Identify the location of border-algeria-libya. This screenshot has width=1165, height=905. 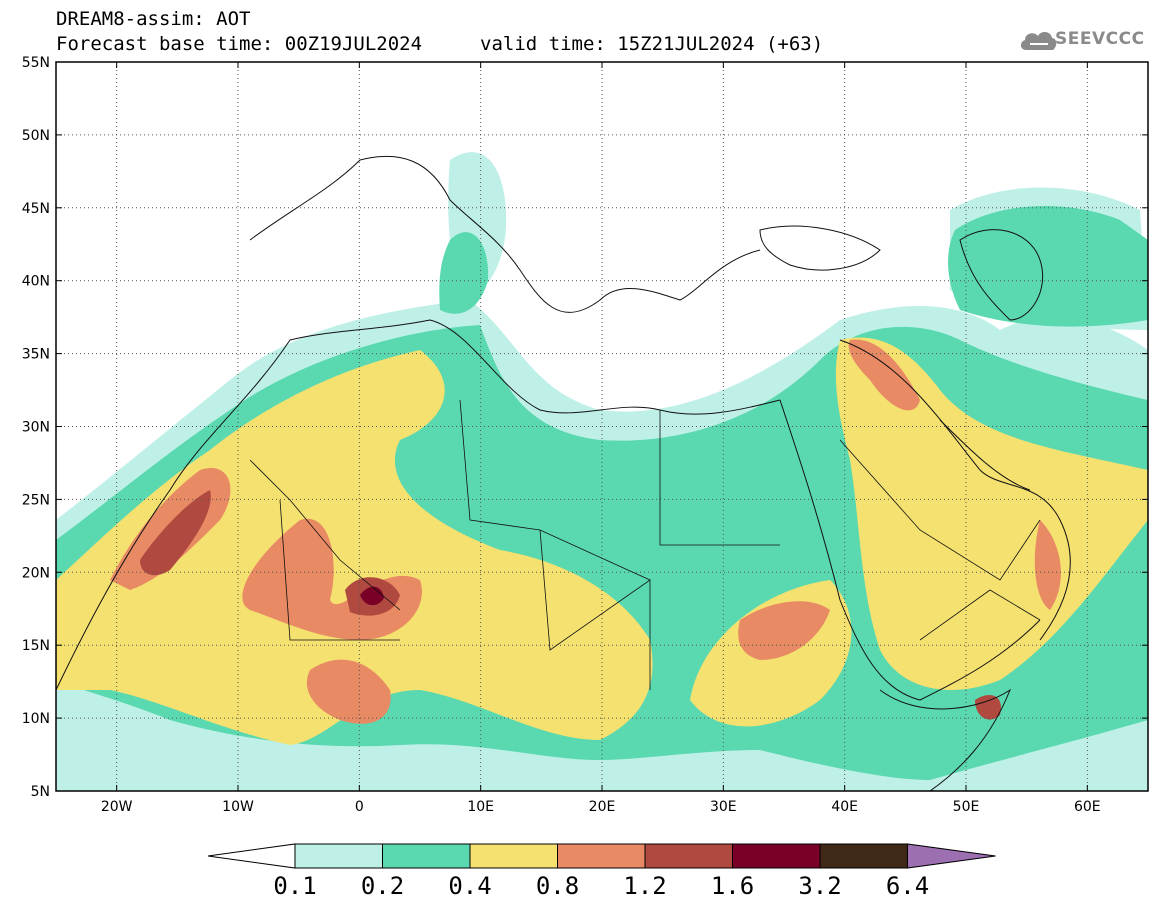
(555, 490).